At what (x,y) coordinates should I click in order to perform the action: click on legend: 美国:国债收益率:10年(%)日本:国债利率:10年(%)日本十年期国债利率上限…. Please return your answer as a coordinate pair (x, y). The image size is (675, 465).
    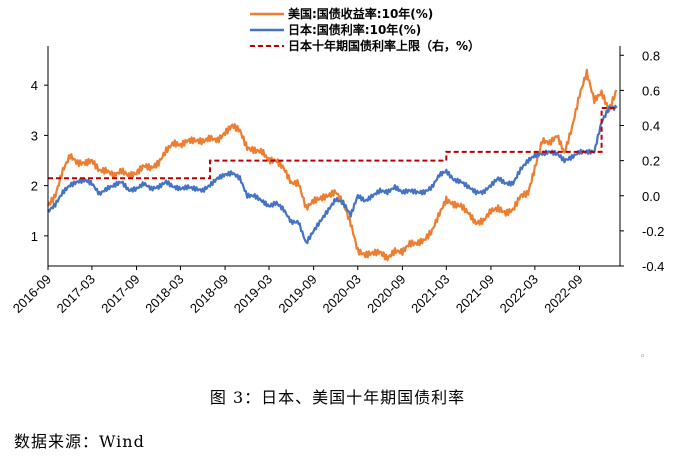
    Looking at the image, I should click on (365, 29).